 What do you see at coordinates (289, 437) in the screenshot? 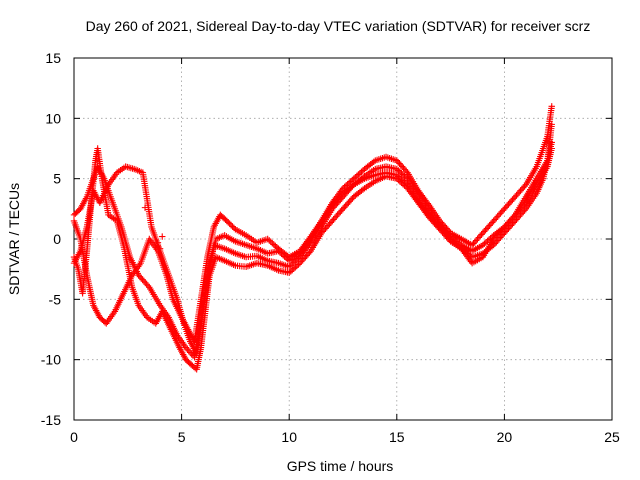
I see `x-tick-label: 10` at bounding box center [289, 437].